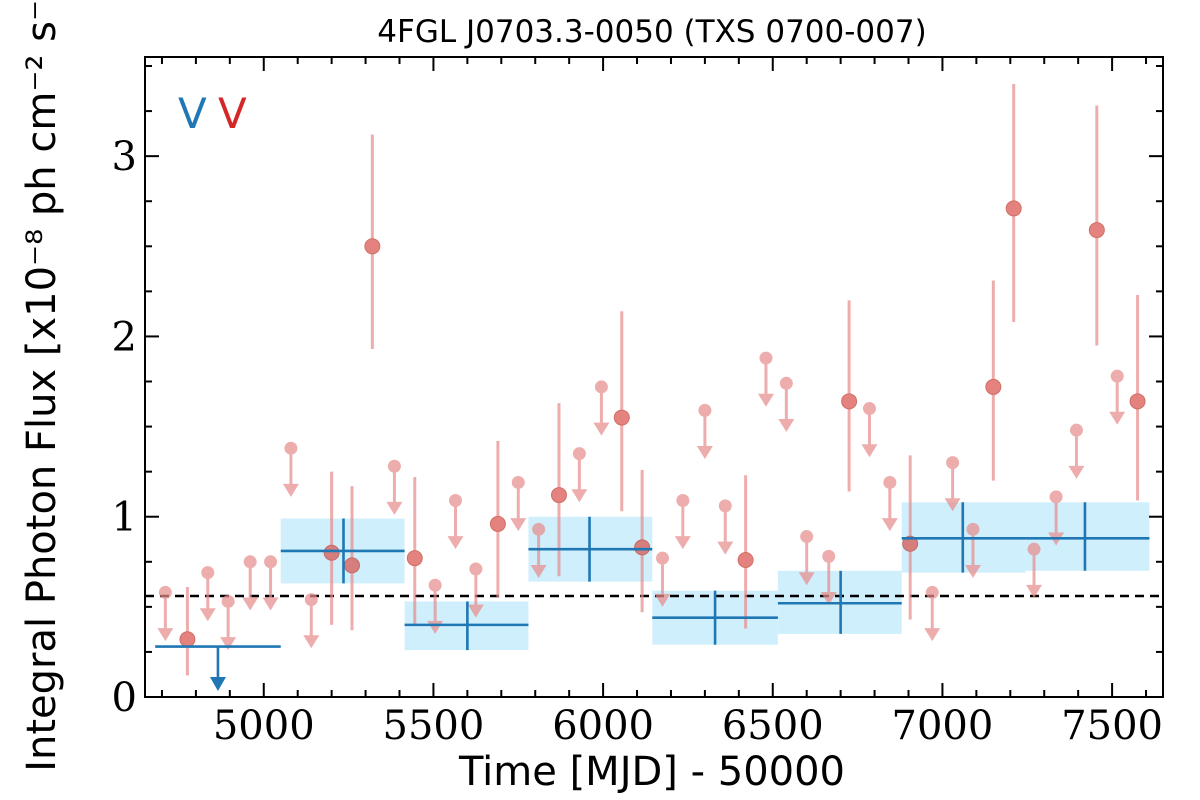 Image resolution: width=1200 pixels, height=800 pixels. I want to click on x-tick-label: 6500, so click(773, 726).